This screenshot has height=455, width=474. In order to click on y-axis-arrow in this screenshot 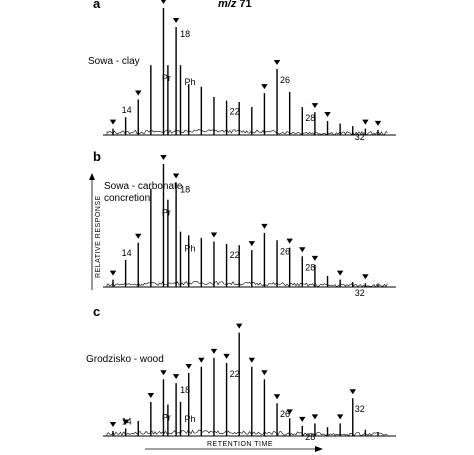, I will do `click(92, 231)`.